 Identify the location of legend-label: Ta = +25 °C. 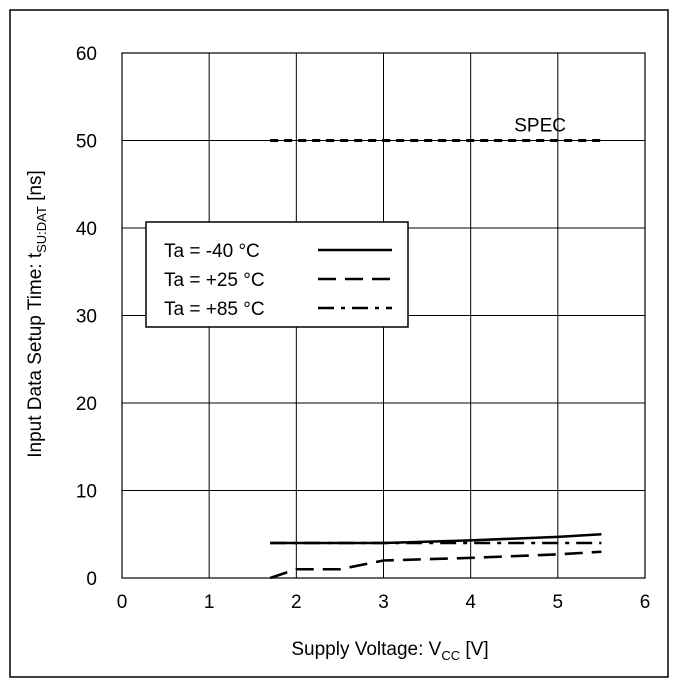
(214, 280).